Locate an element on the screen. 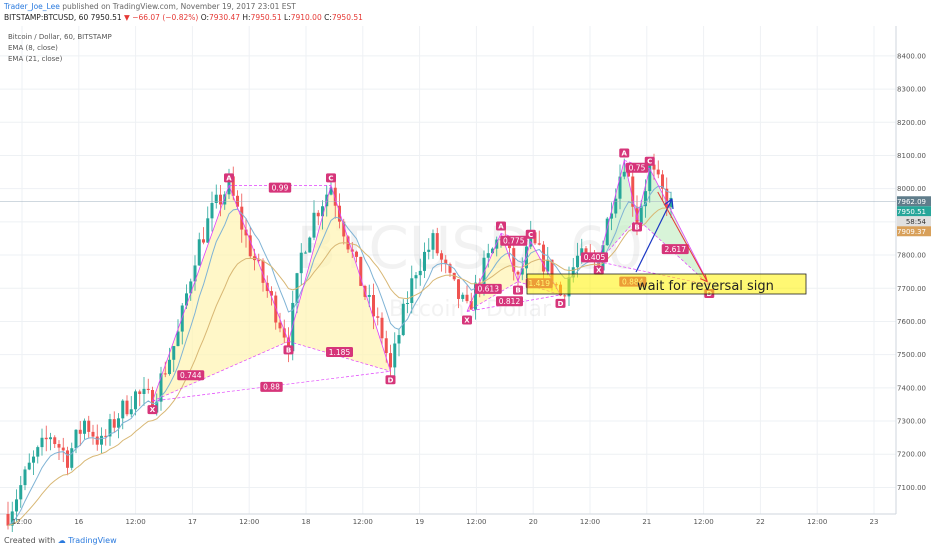 This screenshot has height=550, width=932. price-label-text: 7950.51 is located at coordinates (911, 212).